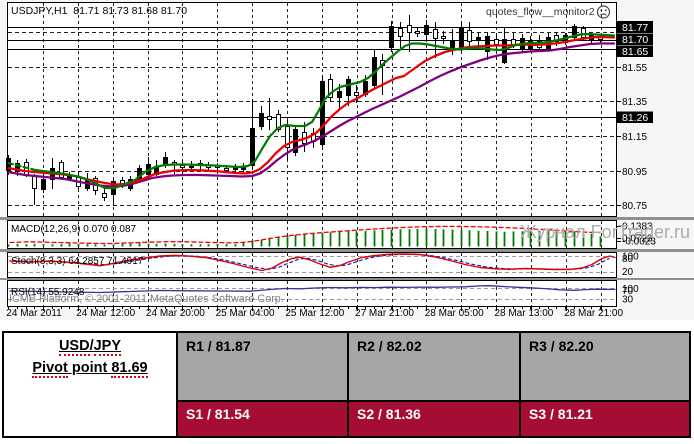 The height and width of the screenshot is (444, 694). Describe the element at coordinates (34, 313) in the screenshot. I see `svg-text: 24 Mar 2011` at that location.